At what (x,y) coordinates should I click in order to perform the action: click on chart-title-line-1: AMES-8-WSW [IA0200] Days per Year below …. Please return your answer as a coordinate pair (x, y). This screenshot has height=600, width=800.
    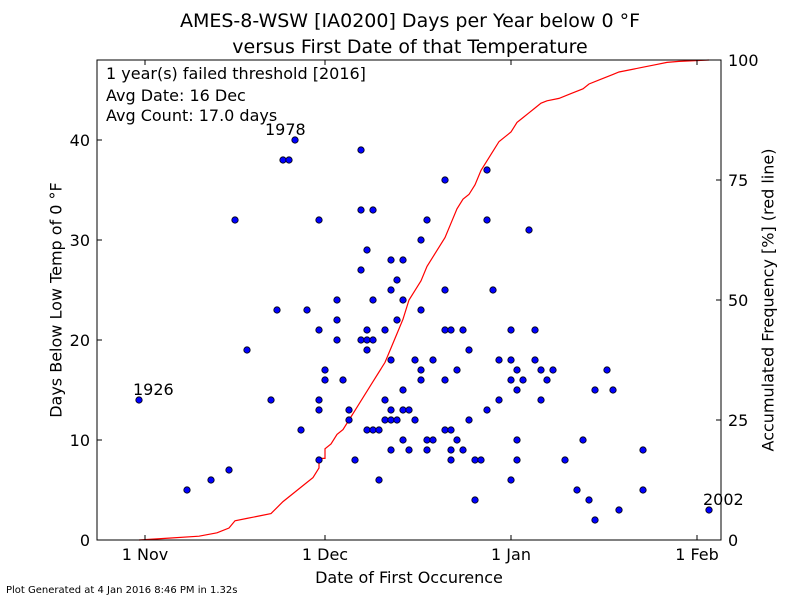
    Looking at the image, I should click on (410, 21).